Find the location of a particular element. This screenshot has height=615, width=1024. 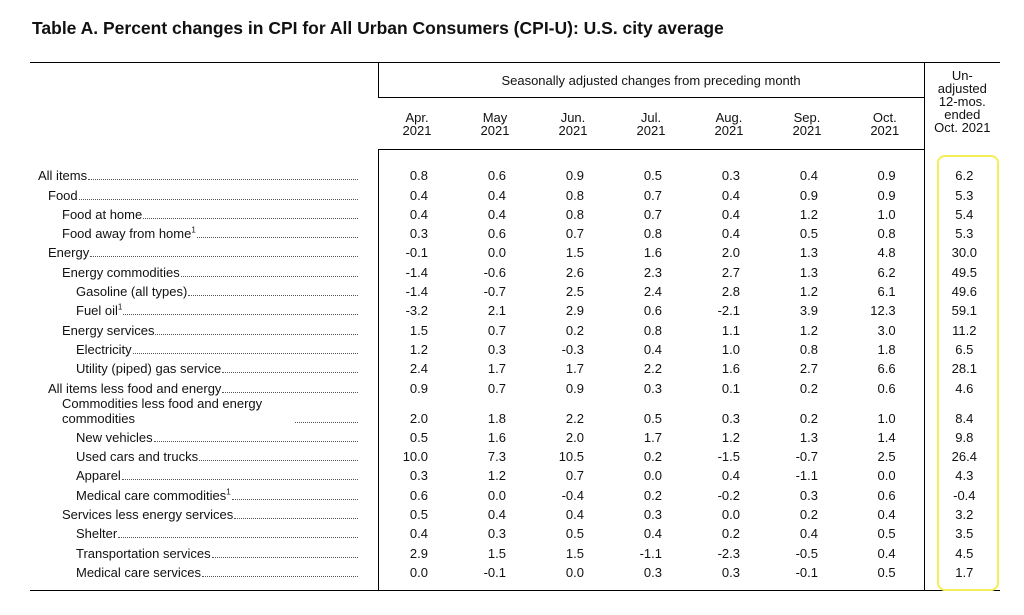

label-text: Gasoline (all types) is located at coordinates (131, 291).